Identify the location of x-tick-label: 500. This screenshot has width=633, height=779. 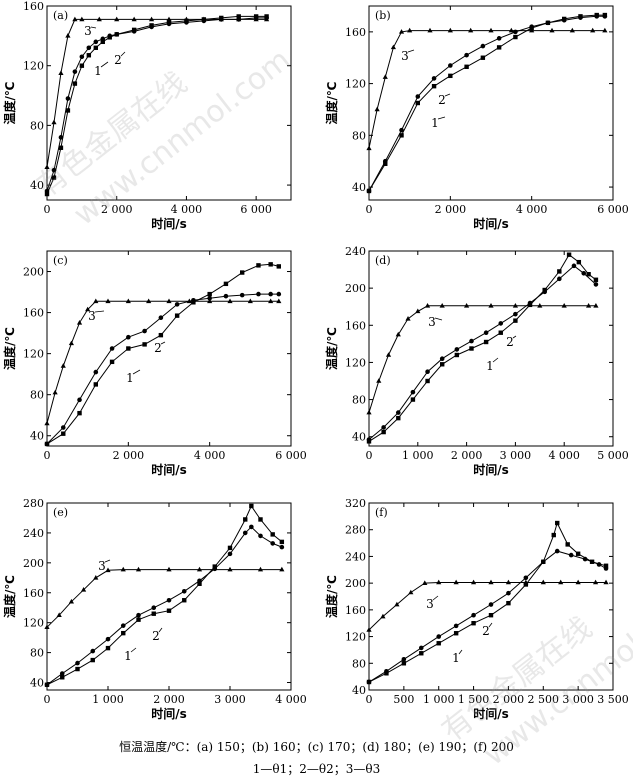
(403, 699).